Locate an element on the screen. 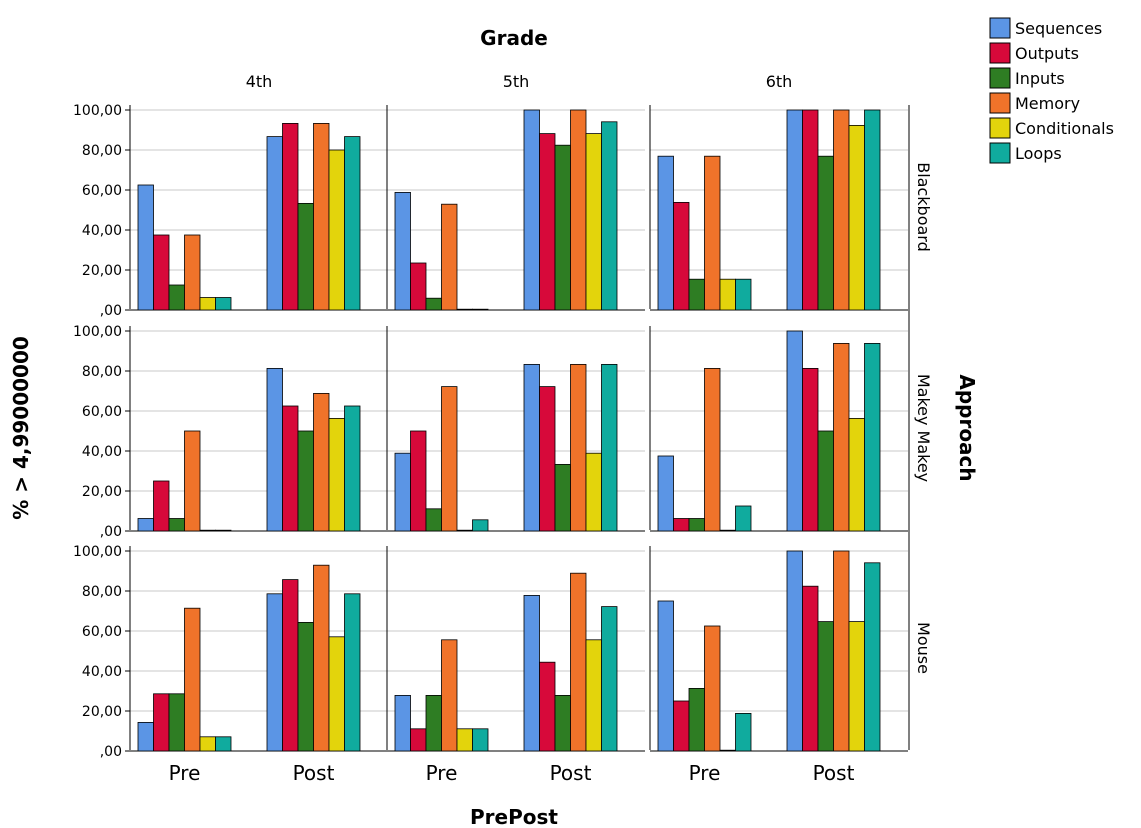 This screenshot has height=828, width=1141. bars-blackboard-6th is located at coordinates (769, 210).